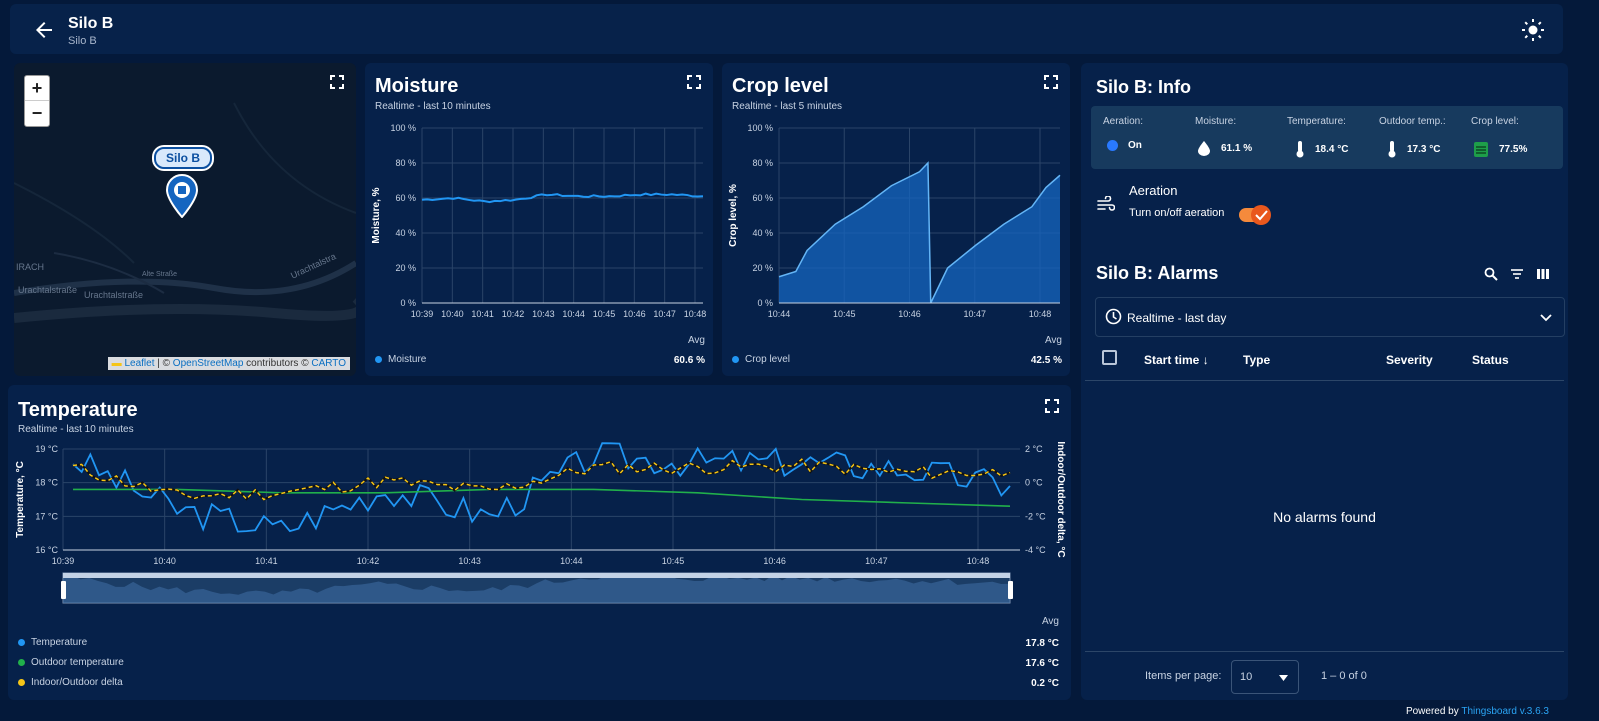 This screenshot has width=1599, height=721. Describe the element at coordinates (1495, 121) in the screenshot. I see `crop-level-label: Crop level:` at that location.